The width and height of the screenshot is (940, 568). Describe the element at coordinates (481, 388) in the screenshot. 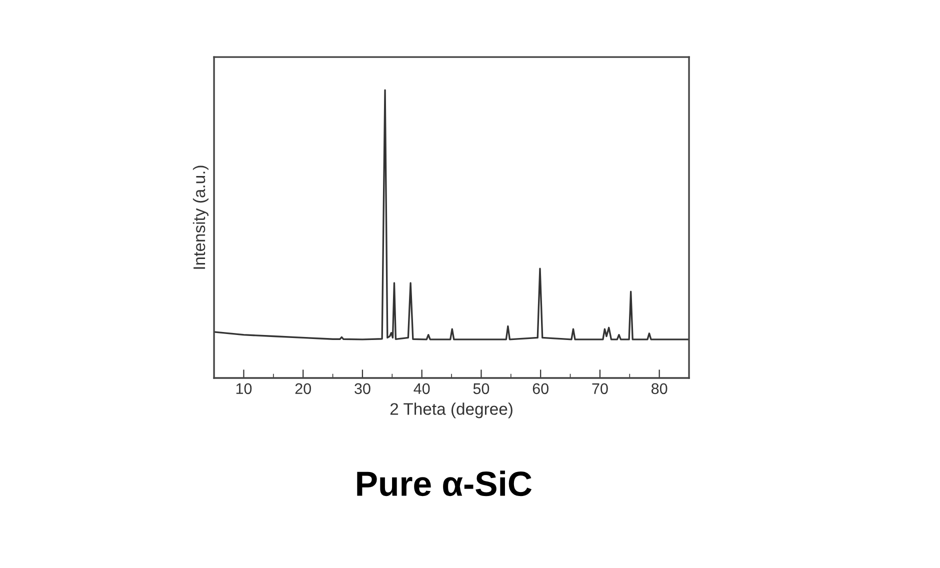

I see `x-tick-label: 50` at that location.